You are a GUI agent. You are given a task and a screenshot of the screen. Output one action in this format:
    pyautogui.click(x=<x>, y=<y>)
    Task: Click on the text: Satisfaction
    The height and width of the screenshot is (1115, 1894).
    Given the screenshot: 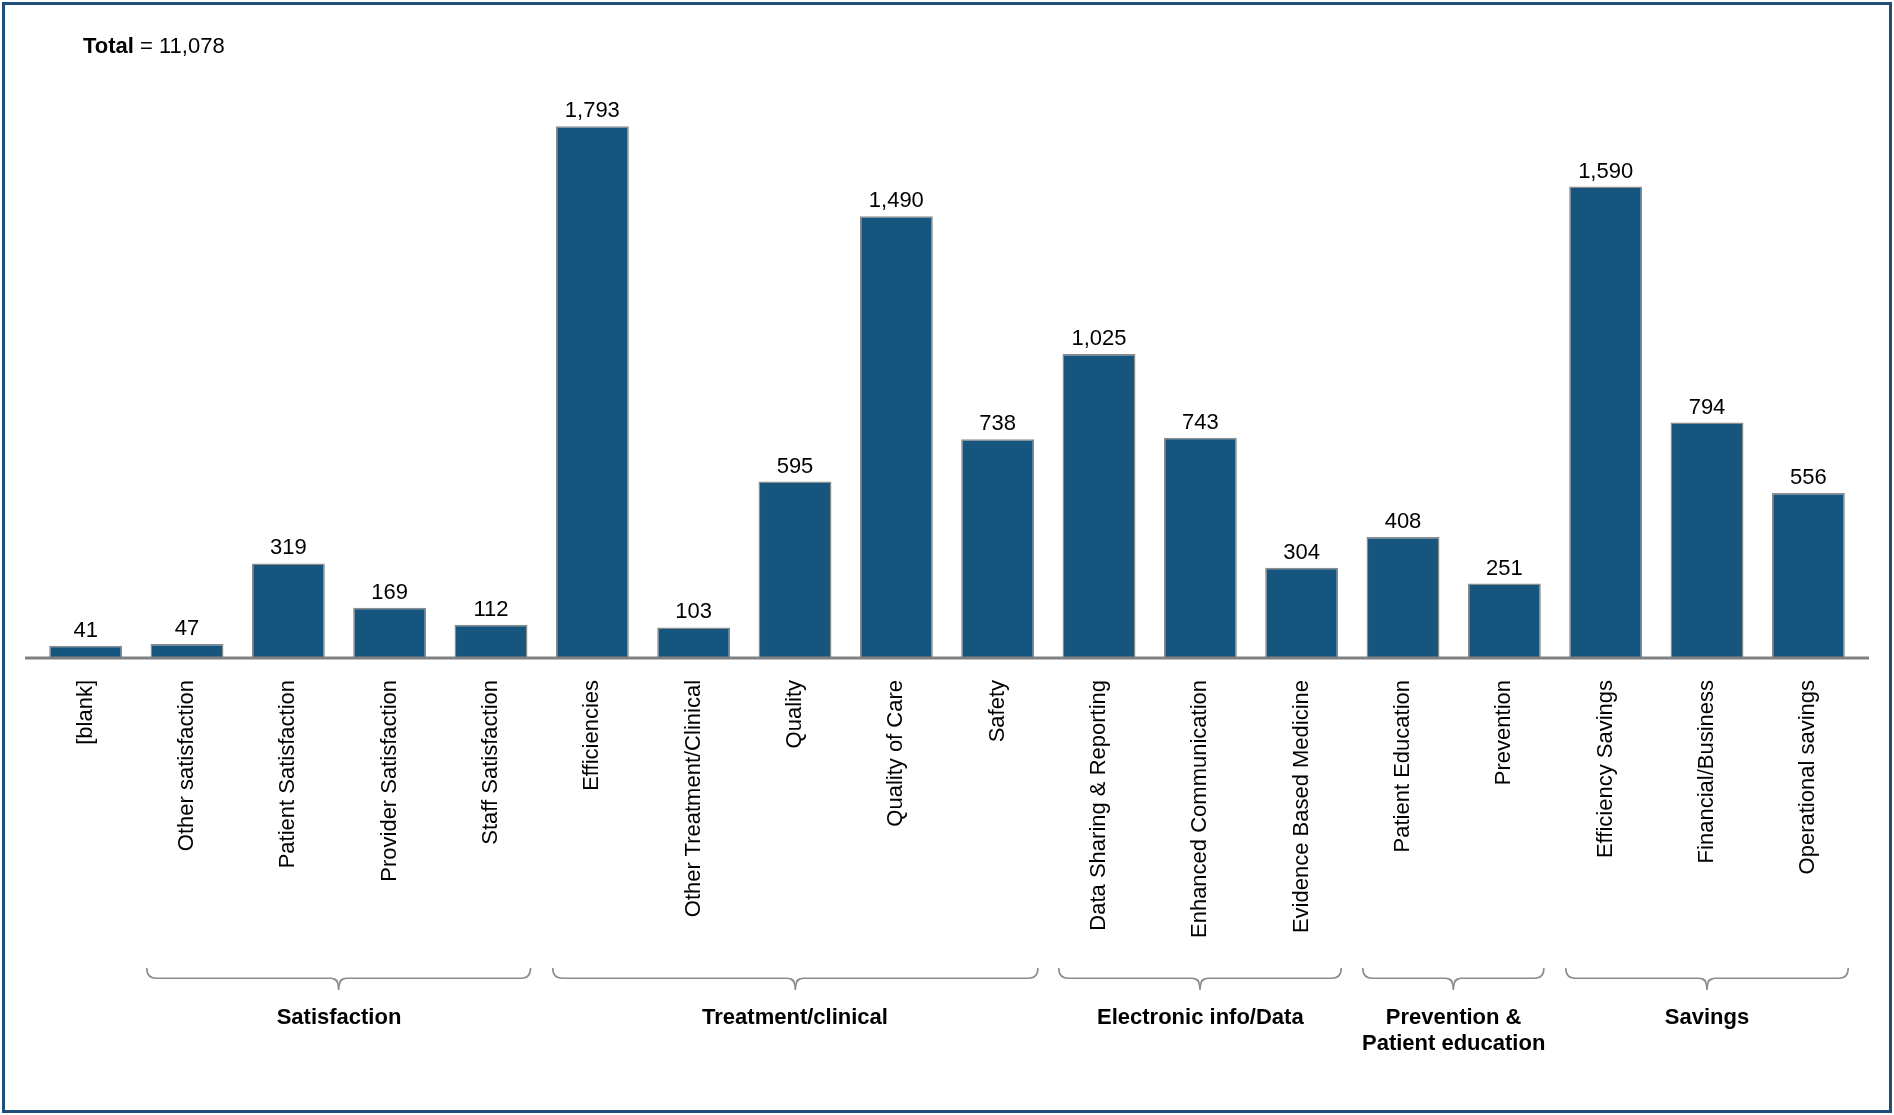 What is the action you would take?
    pyautogui.click(x=339, y=1017)
    